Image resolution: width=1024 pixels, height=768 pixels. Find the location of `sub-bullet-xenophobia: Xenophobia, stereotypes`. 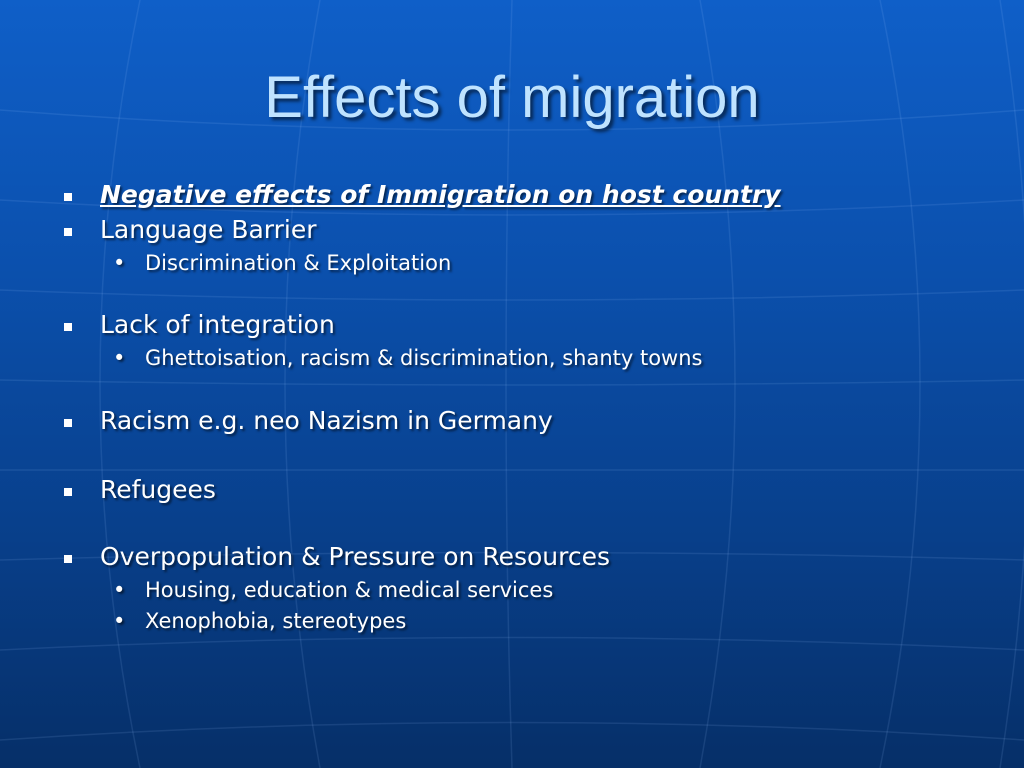

sub-bullet-xenophobia: Xenophobia, stereotypes is located at coordinates (259, 621).